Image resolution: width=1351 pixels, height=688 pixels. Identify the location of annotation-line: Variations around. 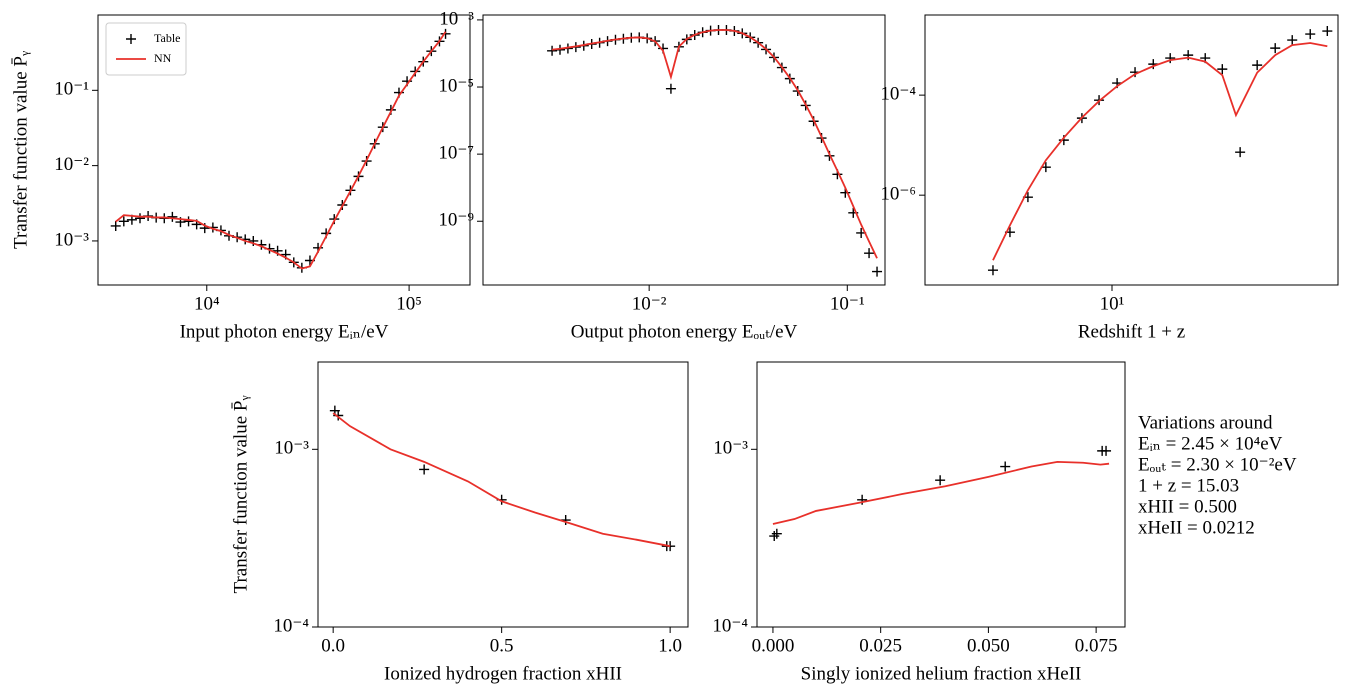
(1205, 422).